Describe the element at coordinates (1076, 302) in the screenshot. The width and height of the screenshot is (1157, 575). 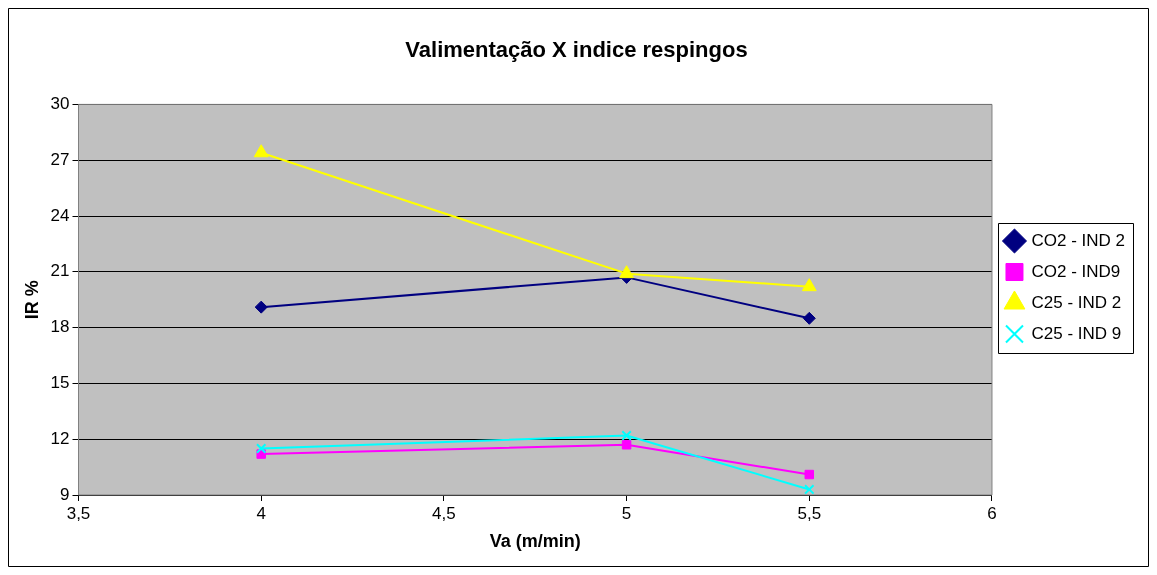
I see `legend-label: C25 - IND 2` at that location.